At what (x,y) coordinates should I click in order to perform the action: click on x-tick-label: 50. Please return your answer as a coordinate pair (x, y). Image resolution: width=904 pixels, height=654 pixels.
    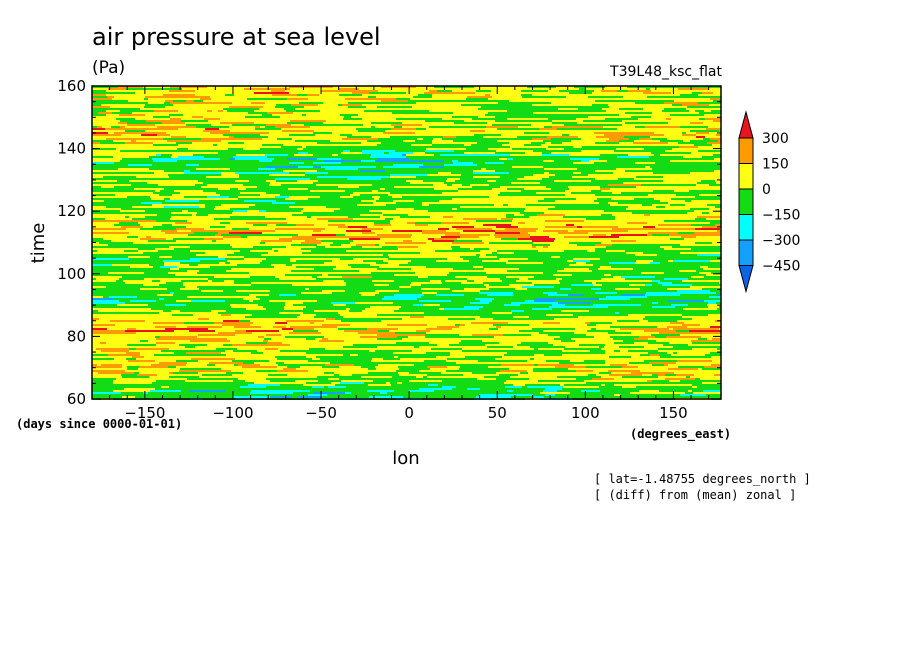
    Looking at the image, I should click on (497, 413).